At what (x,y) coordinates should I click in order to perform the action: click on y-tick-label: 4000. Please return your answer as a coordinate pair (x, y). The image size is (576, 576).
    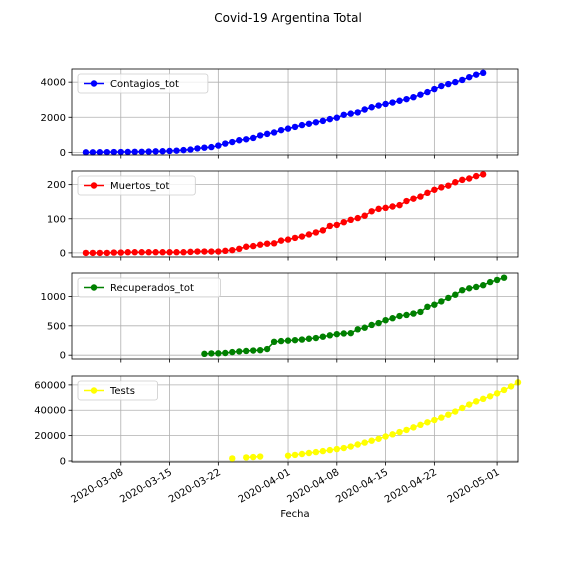
    Looking at the image, I should click on (53, 83).